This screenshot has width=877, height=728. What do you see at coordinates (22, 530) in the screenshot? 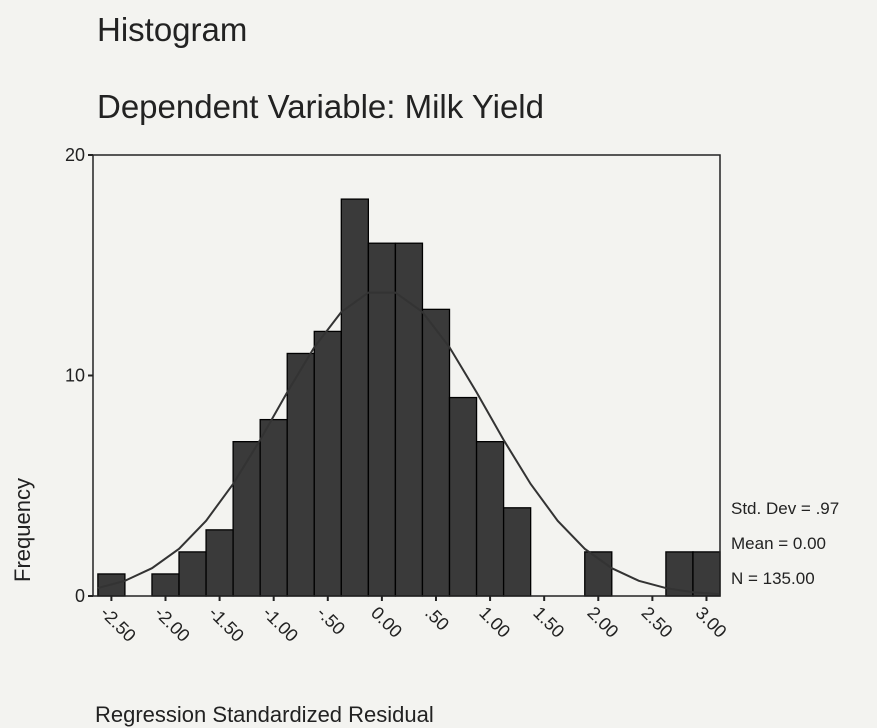
I see `y-axis-label: Frequency` at bounding box center [22, 530].